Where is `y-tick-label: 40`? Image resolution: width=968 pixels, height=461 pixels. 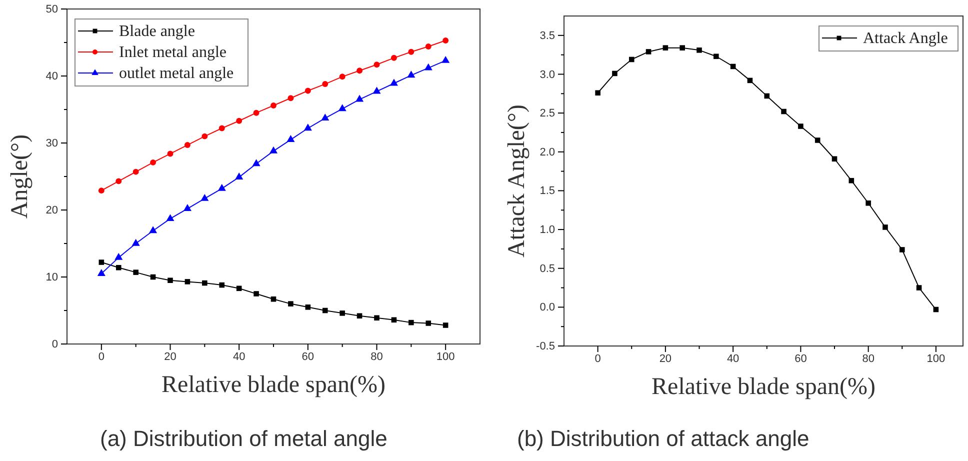
y-tick-label: 40 is located at coordinates (52, 76).